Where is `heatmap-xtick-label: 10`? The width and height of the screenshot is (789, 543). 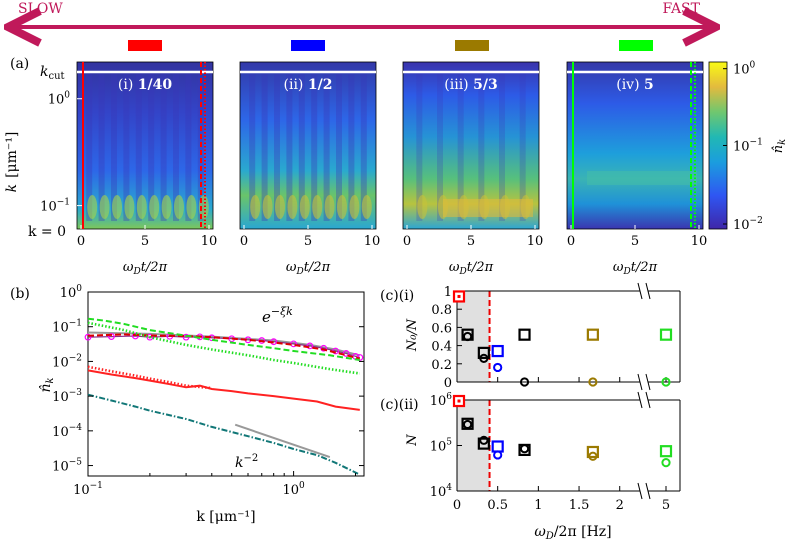 heatmap-xtick-label: 10 is located at coordinates (535, 241).